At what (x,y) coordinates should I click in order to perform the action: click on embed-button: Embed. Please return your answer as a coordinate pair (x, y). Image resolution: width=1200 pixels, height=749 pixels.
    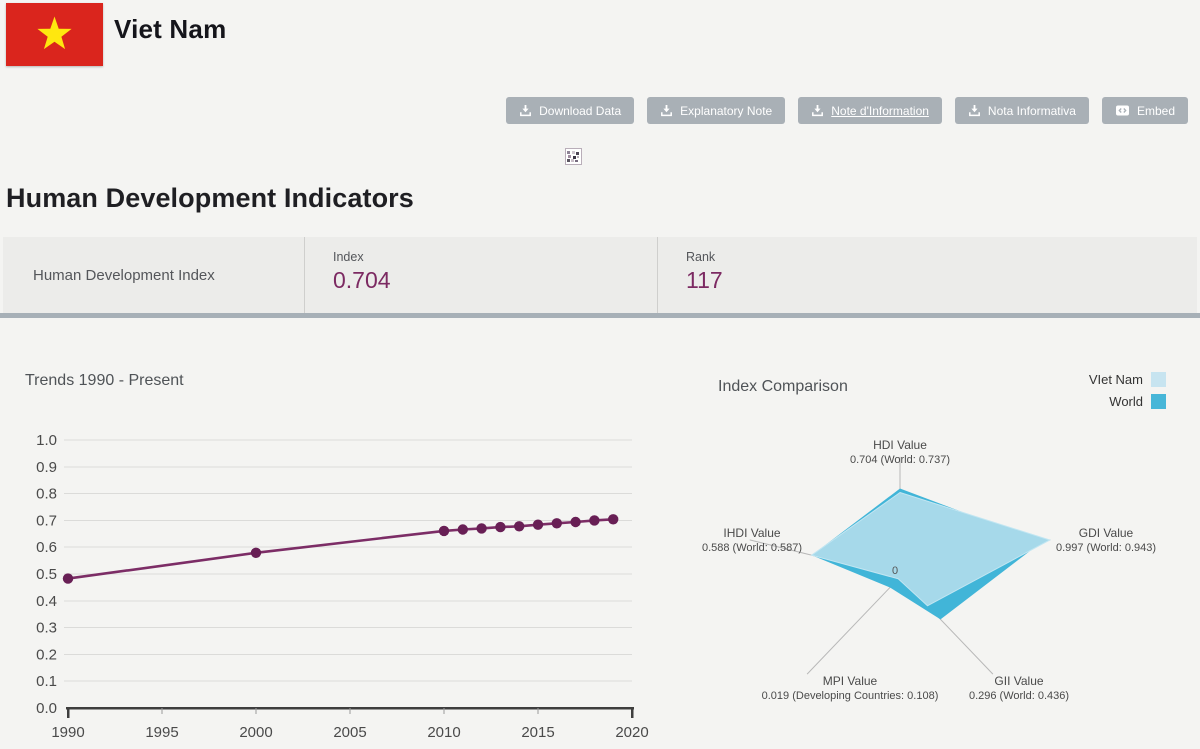
    Looking at the image, I should click on (1144, 110).